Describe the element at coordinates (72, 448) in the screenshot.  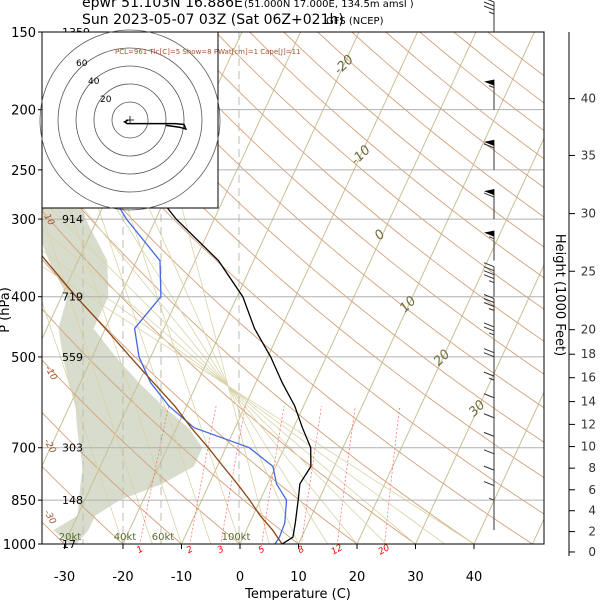
I see `geopotential-height-label: 303` at that location.